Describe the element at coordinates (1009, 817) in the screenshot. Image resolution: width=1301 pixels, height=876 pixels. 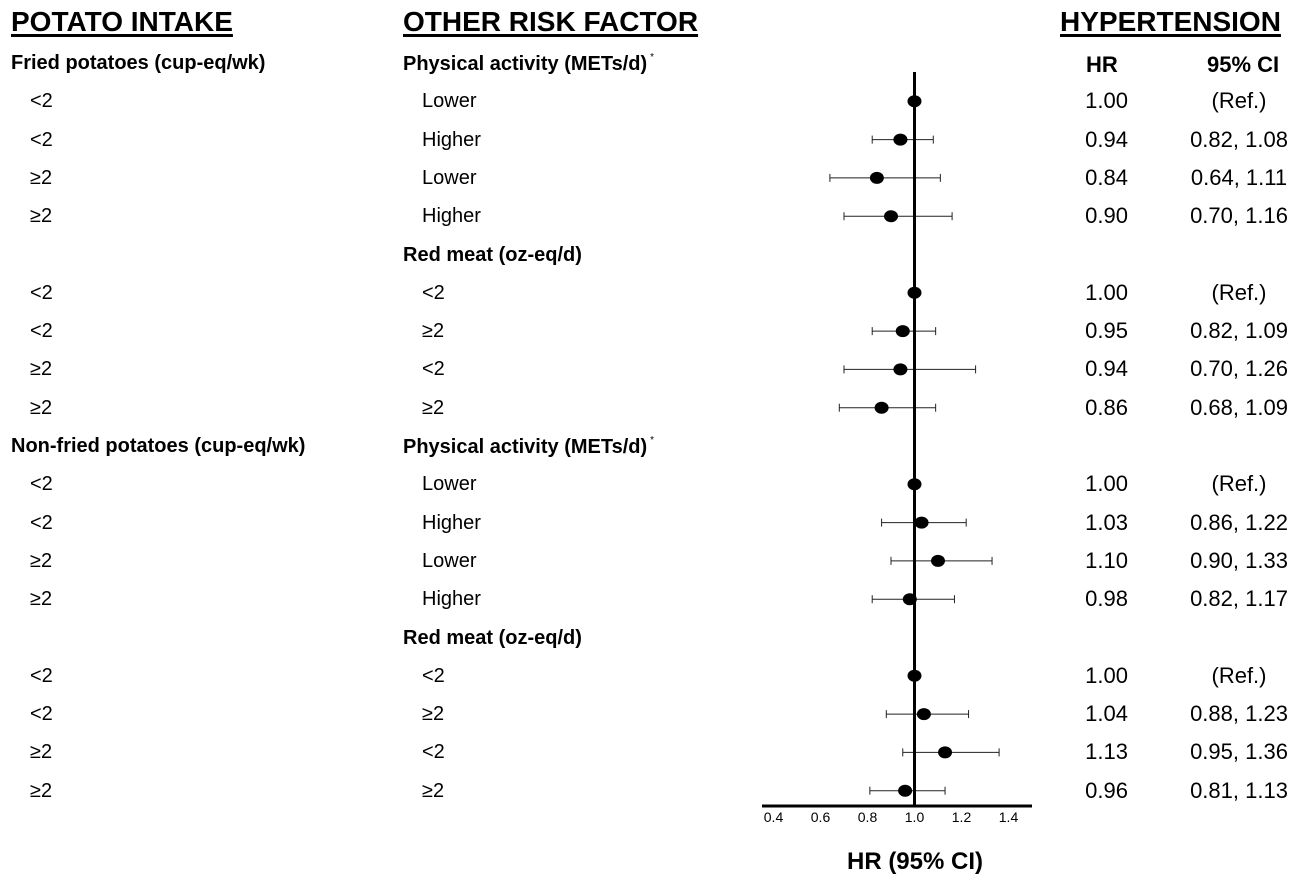
I see `x-tick-label: 1.4` at that location.